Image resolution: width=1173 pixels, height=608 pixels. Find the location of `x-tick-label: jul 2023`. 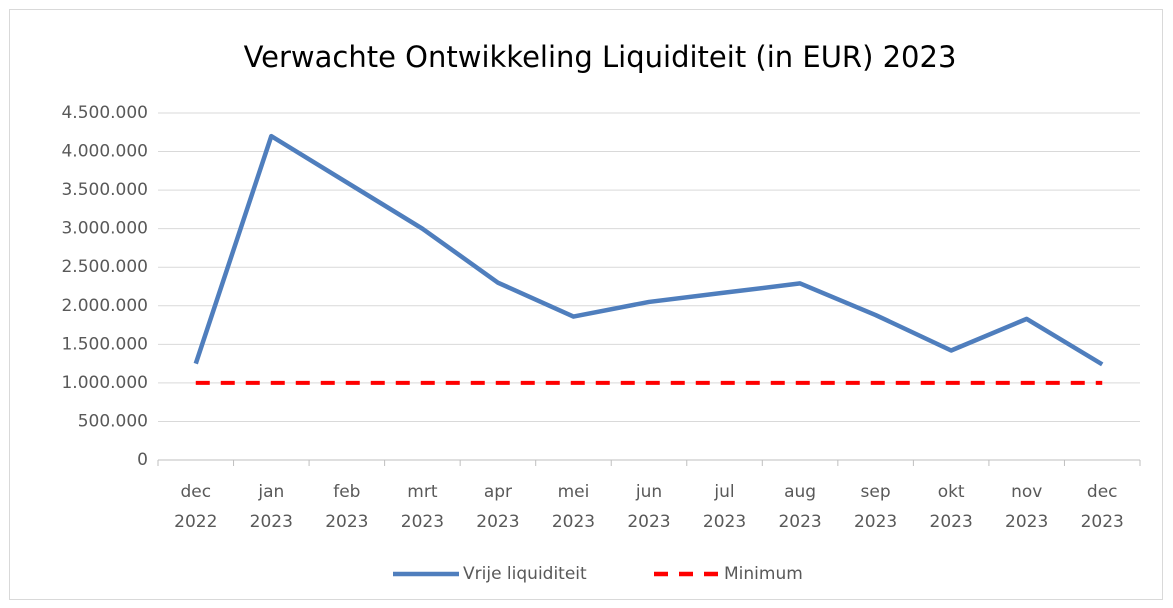

x-tick-label: jul 2023 is located at coordinates (724, 507).